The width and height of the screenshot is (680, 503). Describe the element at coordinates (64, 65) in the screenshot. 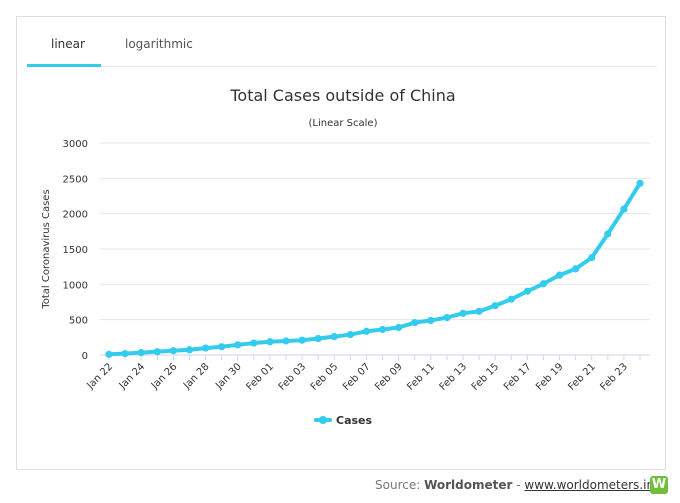

I see `active-tab-indicator` at that location.